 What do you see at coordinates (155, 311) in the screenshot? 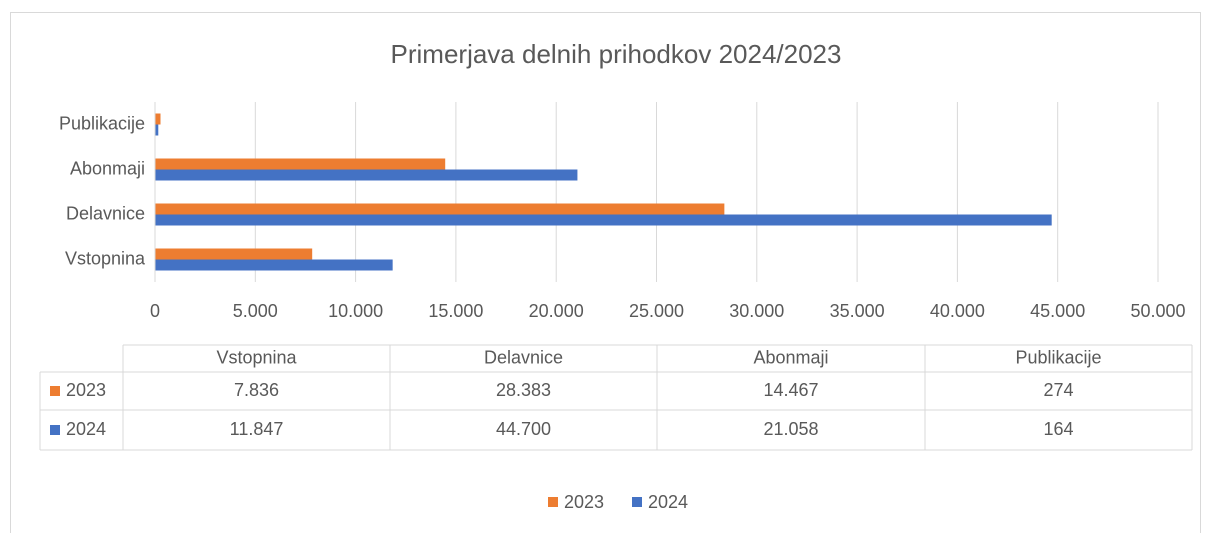
I see `x-tick-label: 0` at bounding box center [155, 311].